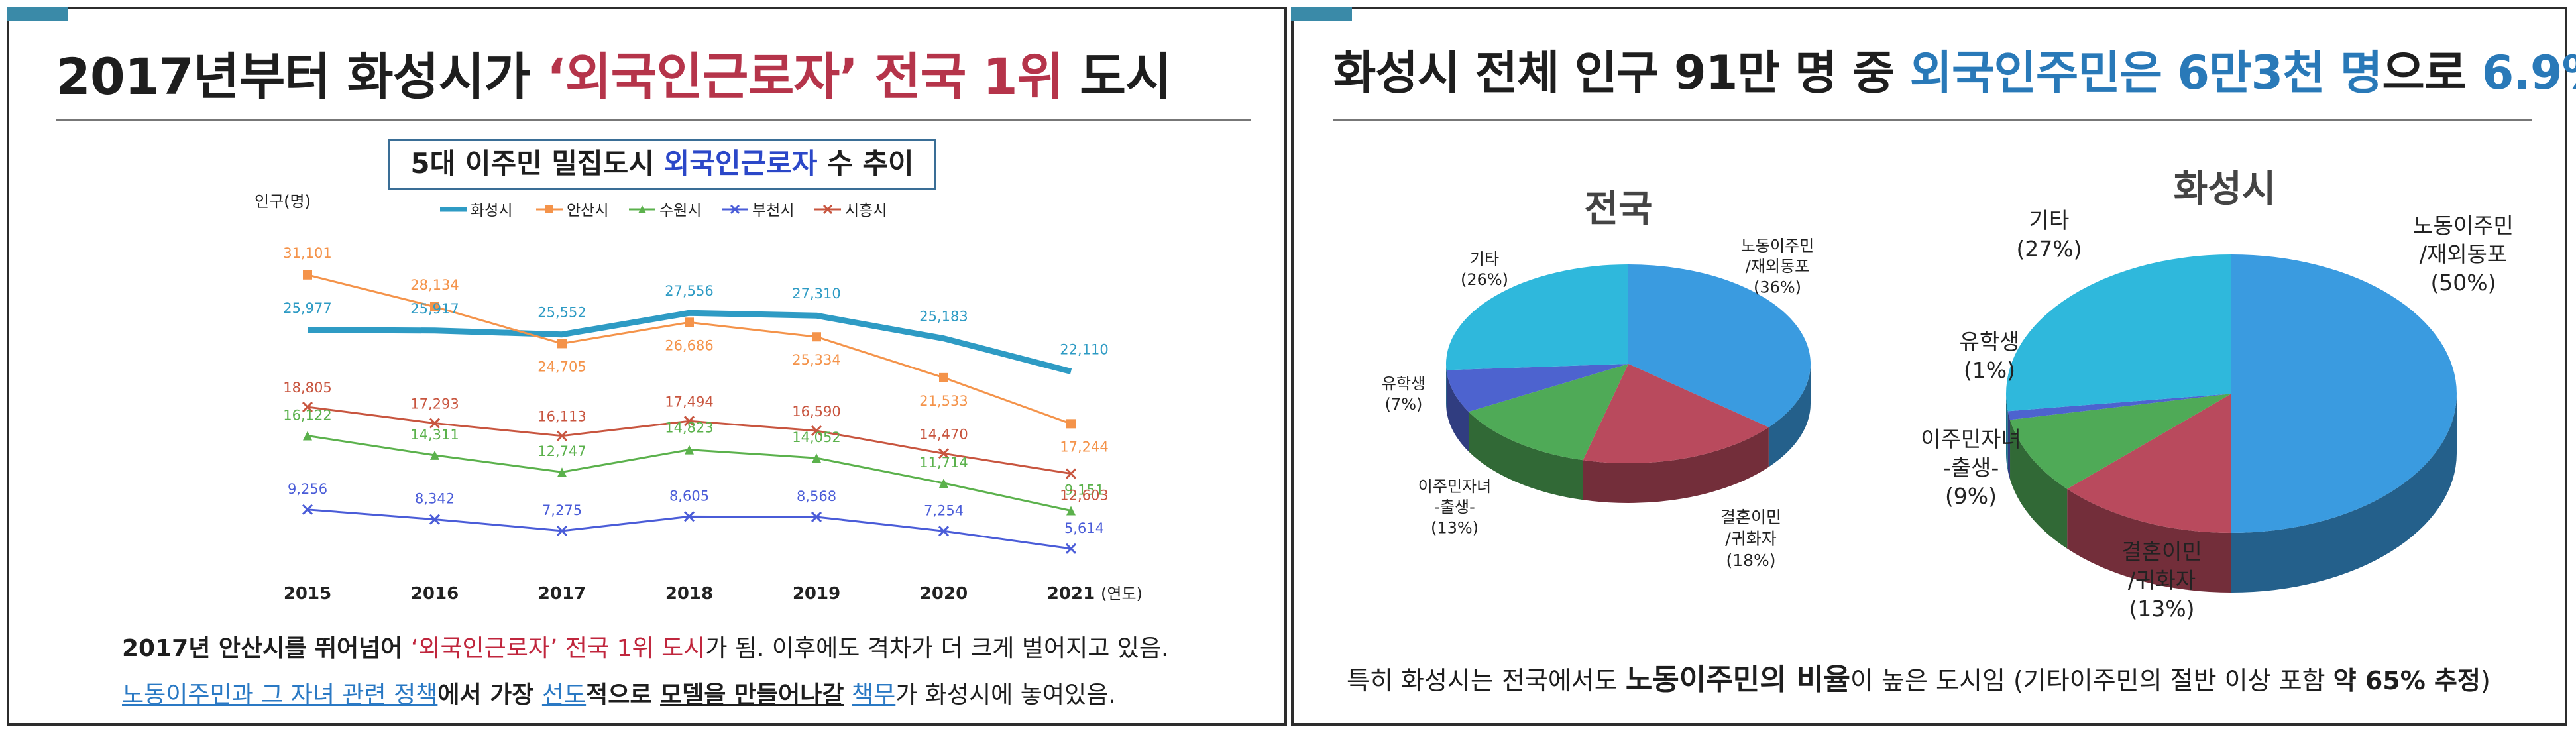  What do you see at coordinates (943, 434) in the screenshot?
I see `data-label: 14,470` at bounding box center [943, 434].